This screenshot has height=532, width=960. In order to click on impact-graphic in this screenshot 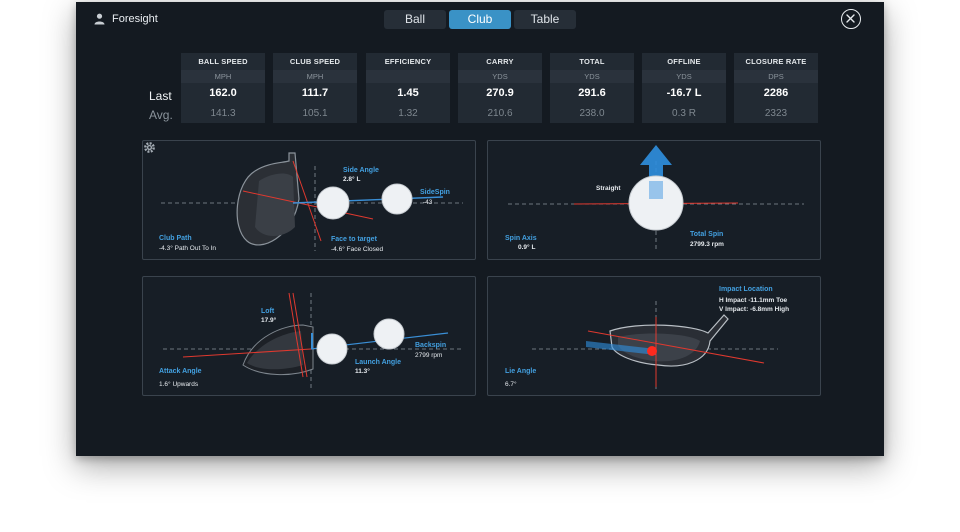, I will do `click(655, 345)`.